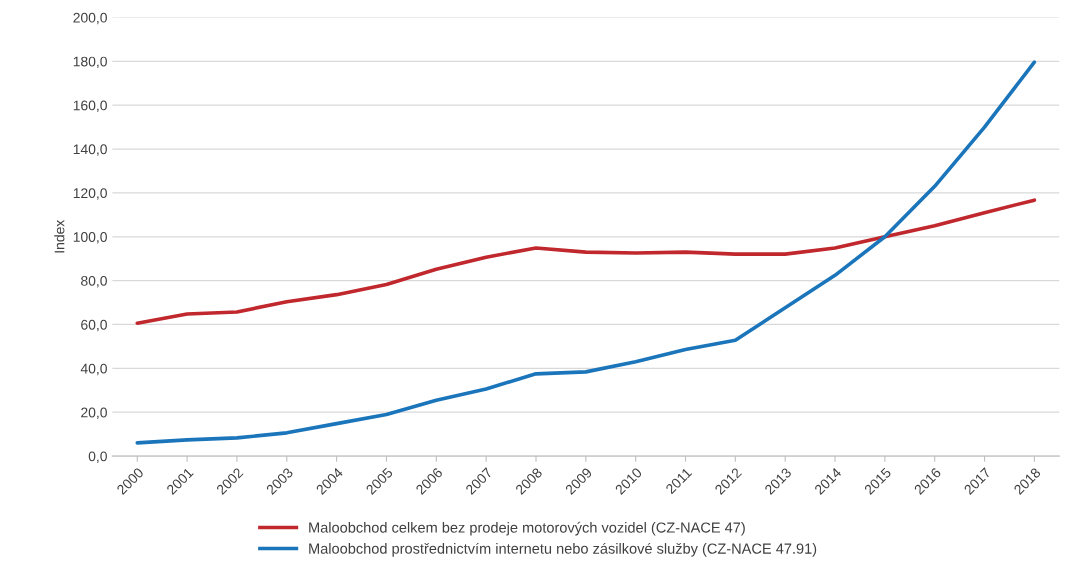 The height and width of the screenshot is (581, 1070). Describe the element at coordinates (94, 413) in the screenshot. I see `y-tick-label: 20,0` at that location.